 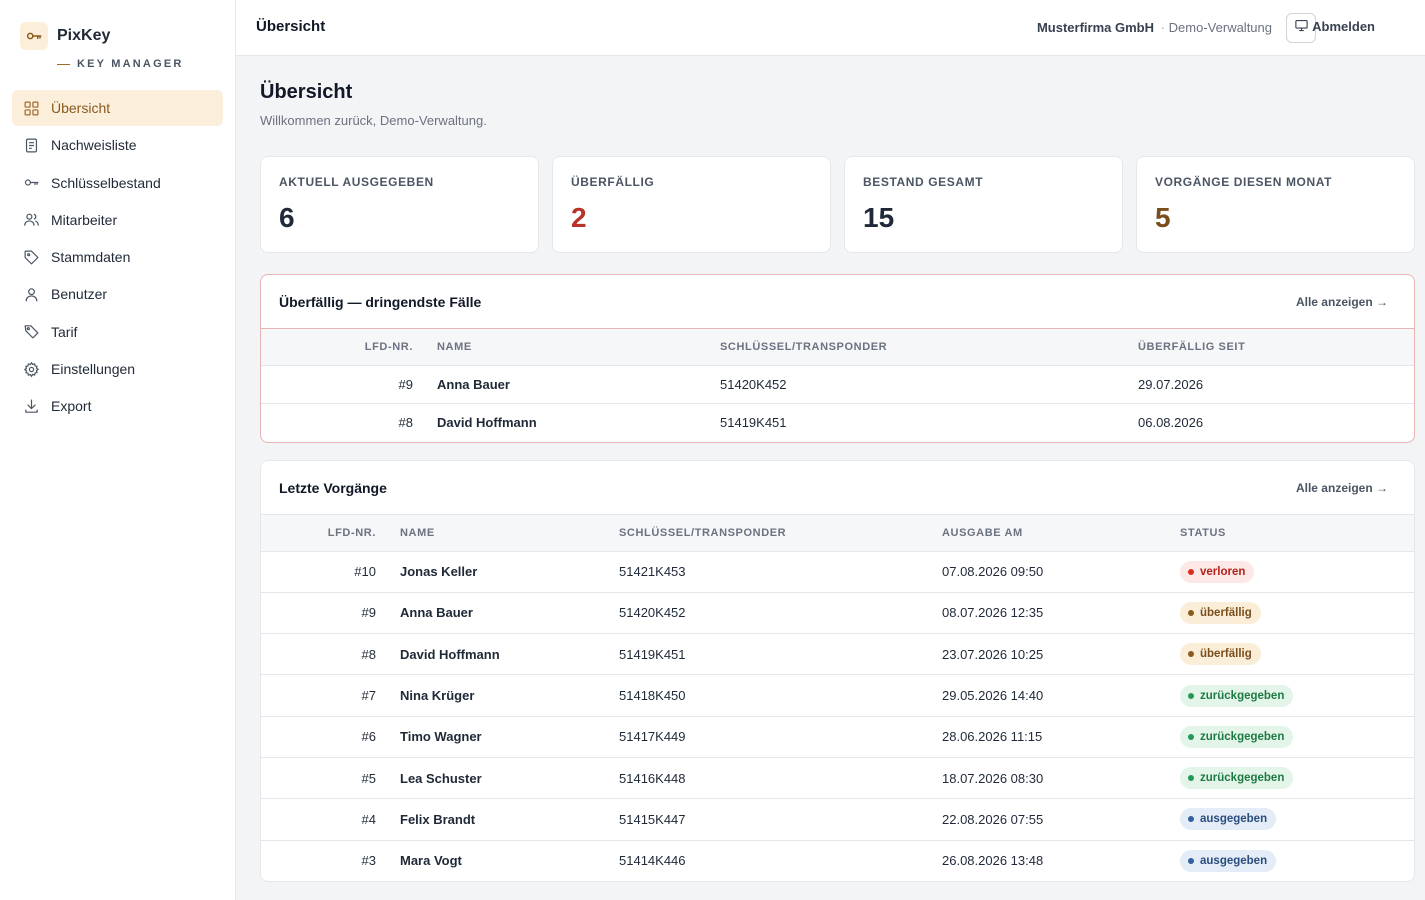 What do you see at coordinates (1095, 27) in the screenshot?
I see `company-name: Musterfirma GmbH` at bounding box center [1095, 27].